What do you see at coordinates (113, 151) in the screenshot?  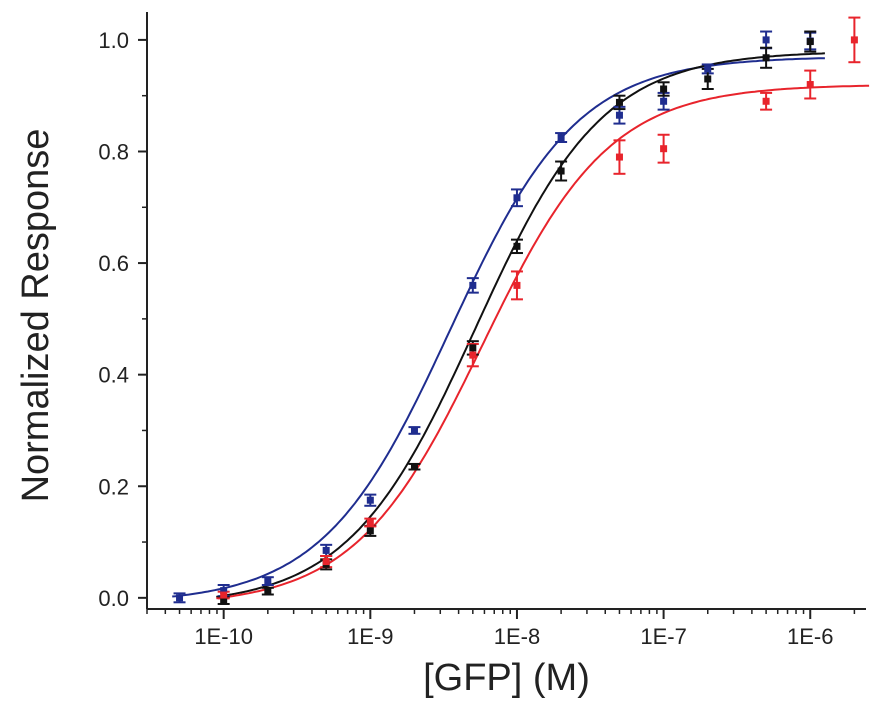 I see `y-tick-label: 0.8` at bounding box center [113, 151].